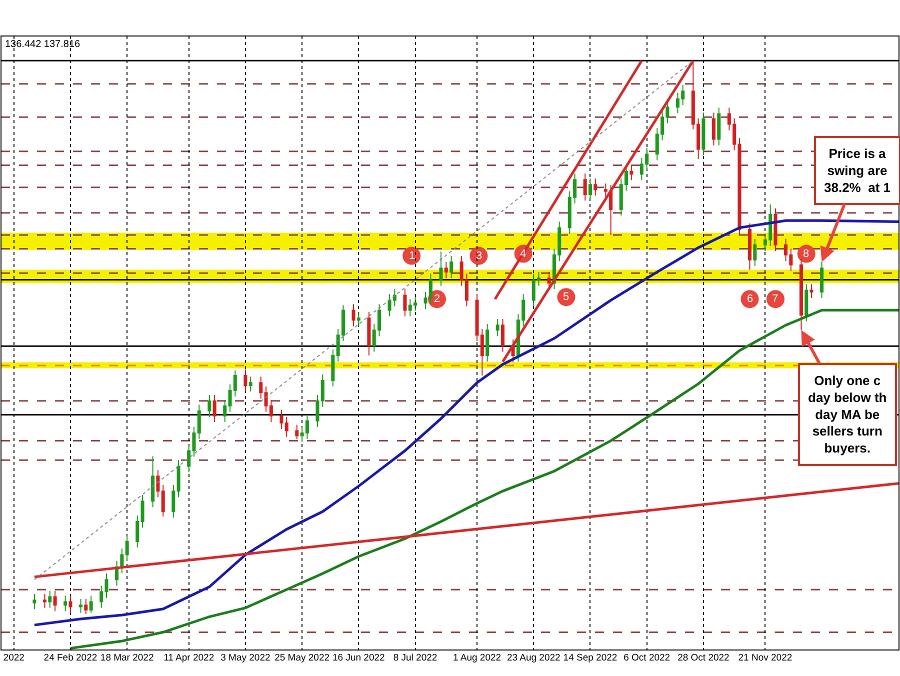 This screenshot has height=676, width=900. I want to click on annotation: 1, so click(412, 256).